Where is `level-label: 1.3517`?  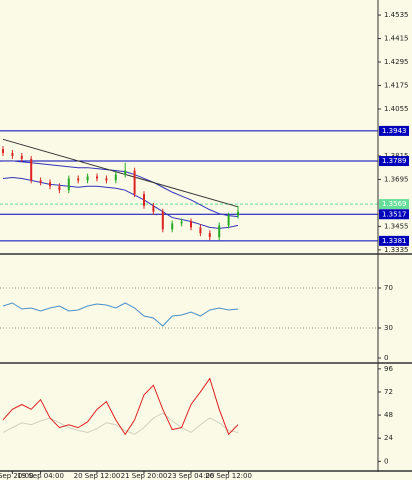 level-label: 1.3517 is located at coordinates (394, 214).